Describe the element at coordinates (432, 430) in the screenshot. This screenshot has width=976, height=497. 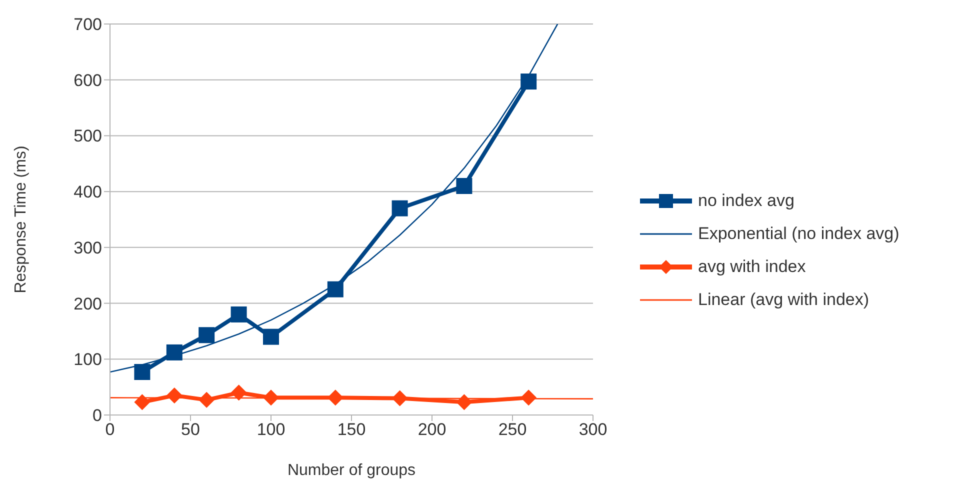
I see `x-tick-label: 200` at that location.